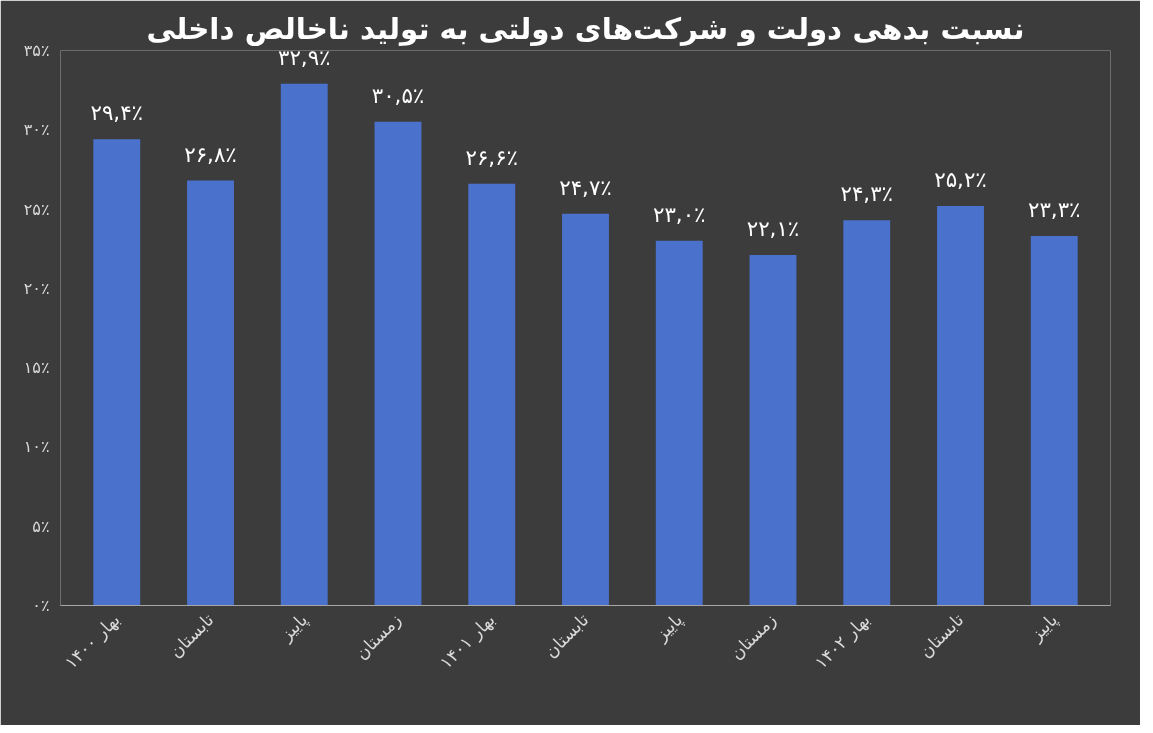 This screenshot has height=733, width=1153. What do you see at coordinates (36, 368) in the screenshot?
I see `y-tick-label: ۱۵٪` at bounding box center [36, 368].